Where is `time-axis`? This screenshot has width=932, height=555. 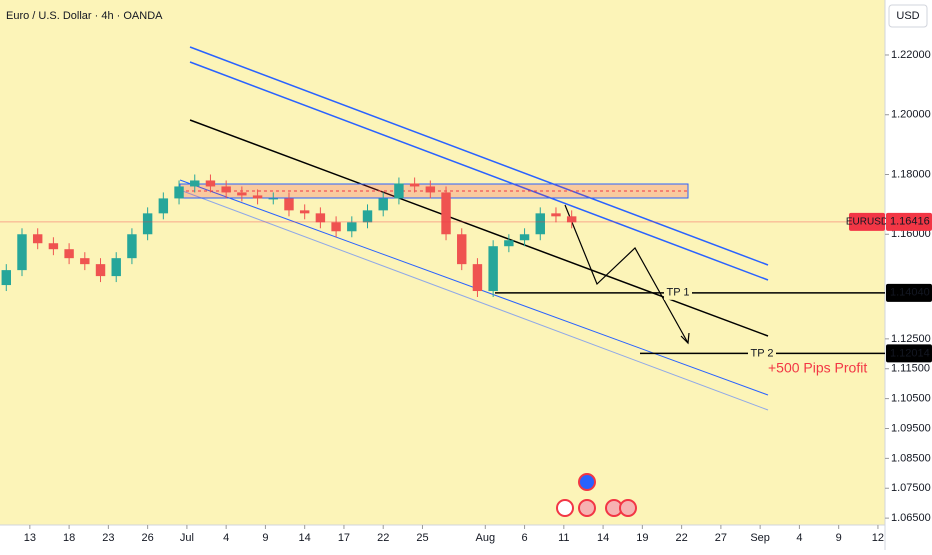 time-axis is located at coordinates (442, 537).